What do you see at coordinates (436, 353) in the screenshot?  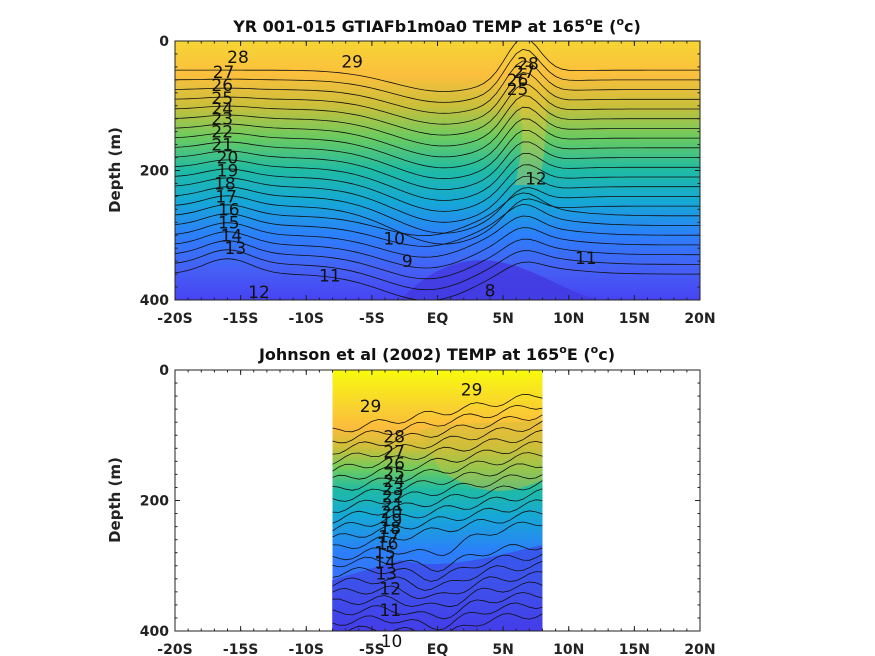 I see `chart-title-bottom: Johnson et al (2002) TEMP at 165oE (oc)` at bounding box center [436, 353].